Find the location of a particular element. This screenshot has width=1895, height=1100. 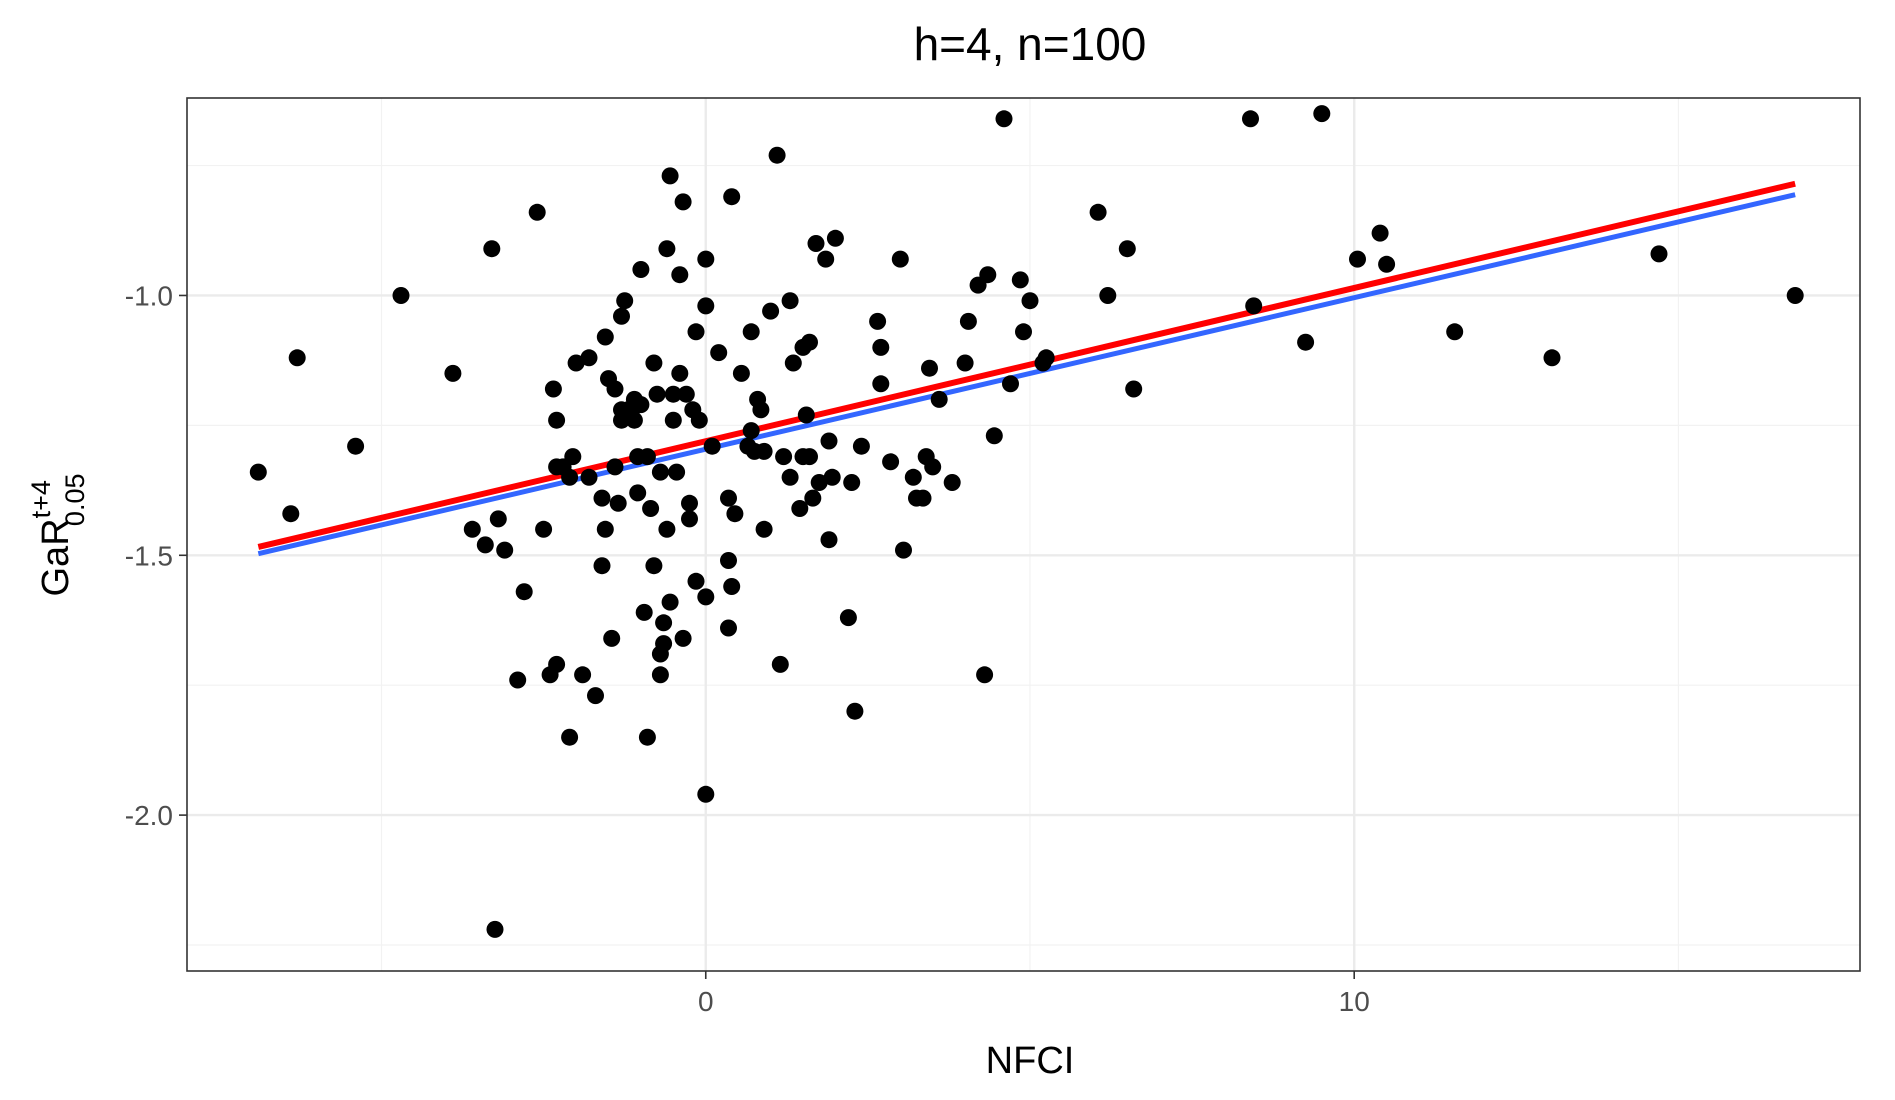

y-axis-title-base: GaR is located at coordinates (56, 557).